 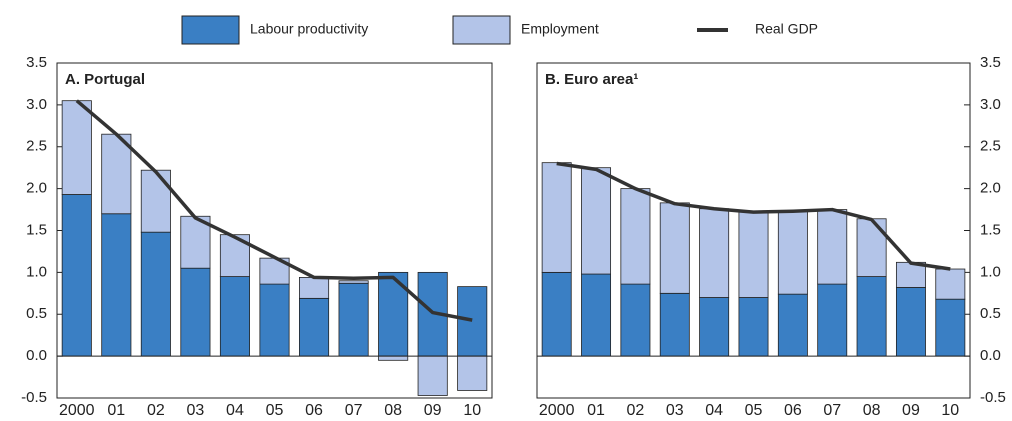 I want to click on legend-label: Labour productivity, so click(x=309, y=29).